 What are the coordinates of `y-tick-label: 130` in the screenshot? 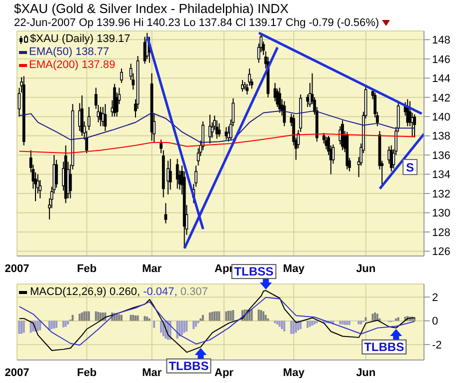 It's located at (441, 214).